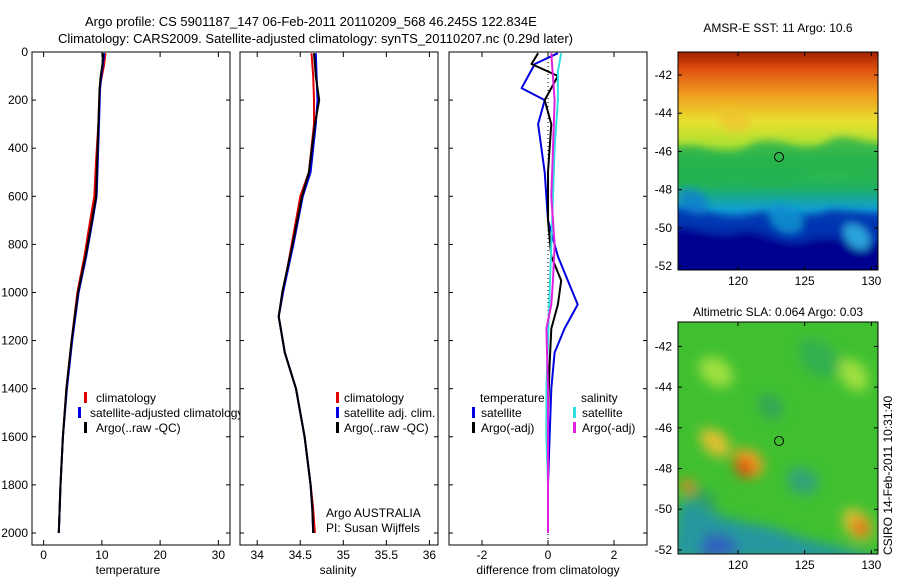 The height and width of the screenshot is (580, 900). I want to click on x-tick-label: 34.5, so click(301, 555).